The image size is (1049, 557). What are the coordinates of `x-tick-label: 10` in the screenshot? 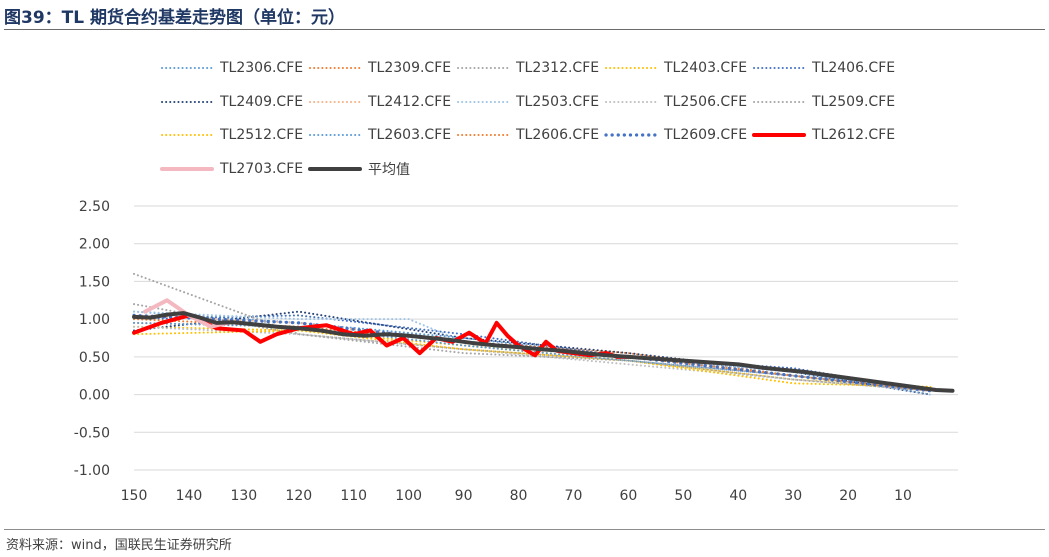 It's located at (903, 496).